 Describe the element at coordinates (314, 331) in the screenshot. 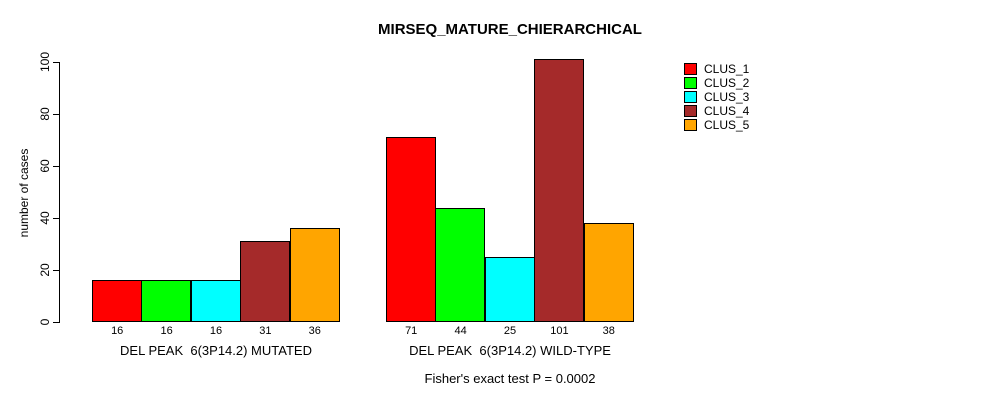

I see `bar-value-label: 36` at that location.